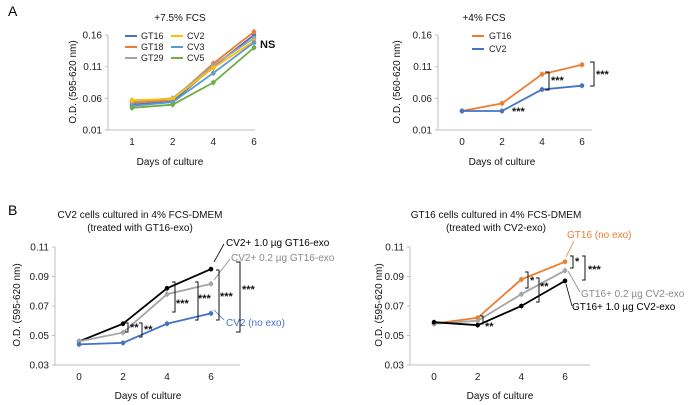 The image size is (695, 405). What do you see at coordinates (123, 343) in the screenshot?
I see `data-point-cv2-no-exo` at bounding box center [123, 343].